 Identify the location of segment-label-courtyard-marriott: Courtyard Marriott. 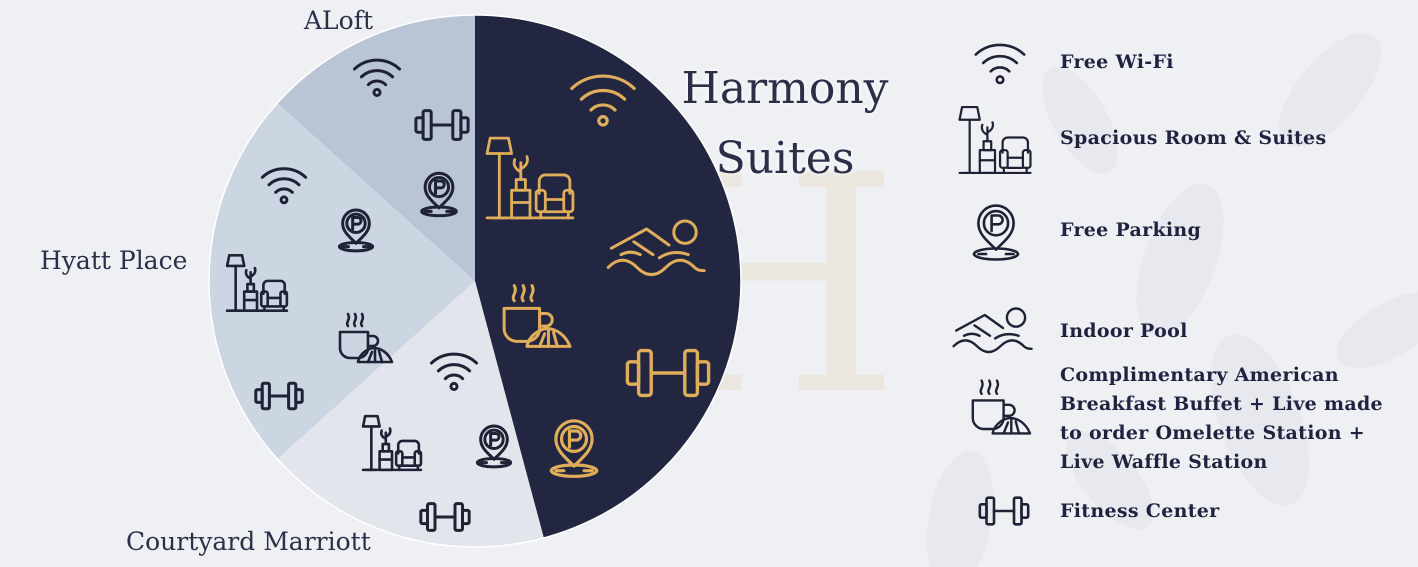
(248, 541).